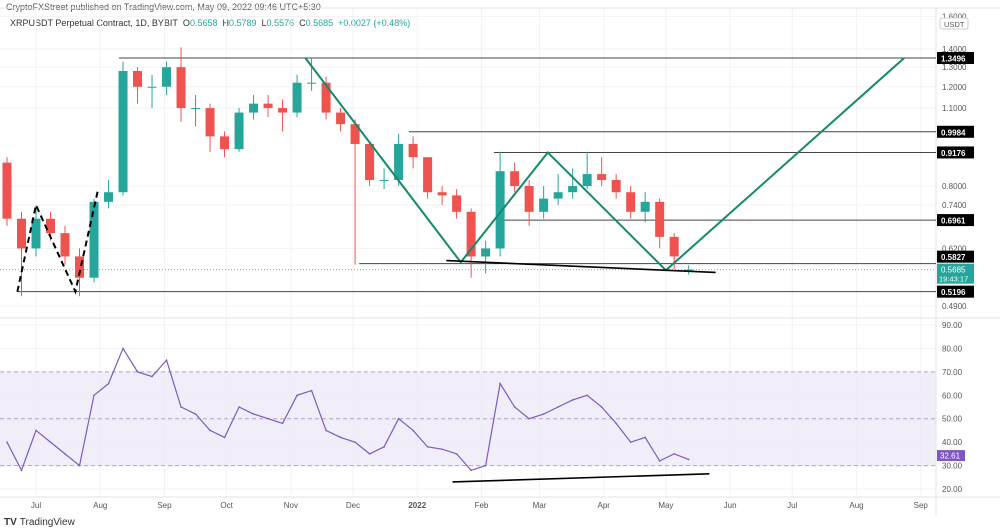 The image size is (1000, 532). What do you see at coordinates (952, 489) in the screenshot?
I see `rsi-tick-label: 20.00` at bounding box center [952, 489].